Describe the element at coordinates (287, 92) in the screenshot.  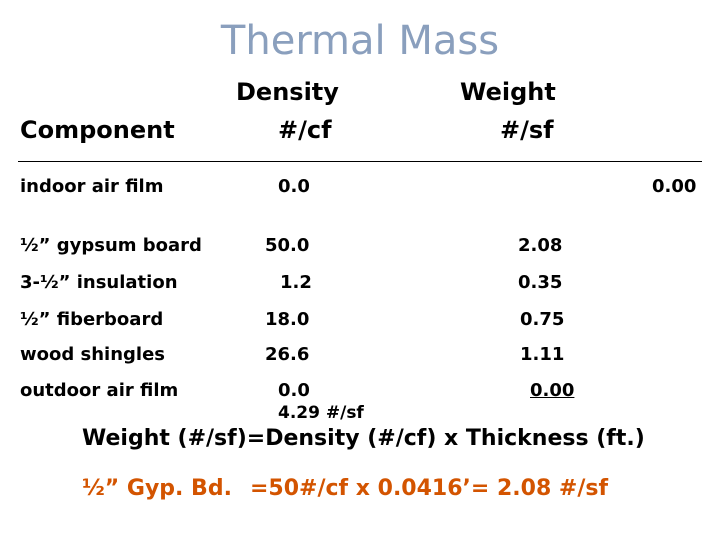
I see `density-header: Density` at that location.